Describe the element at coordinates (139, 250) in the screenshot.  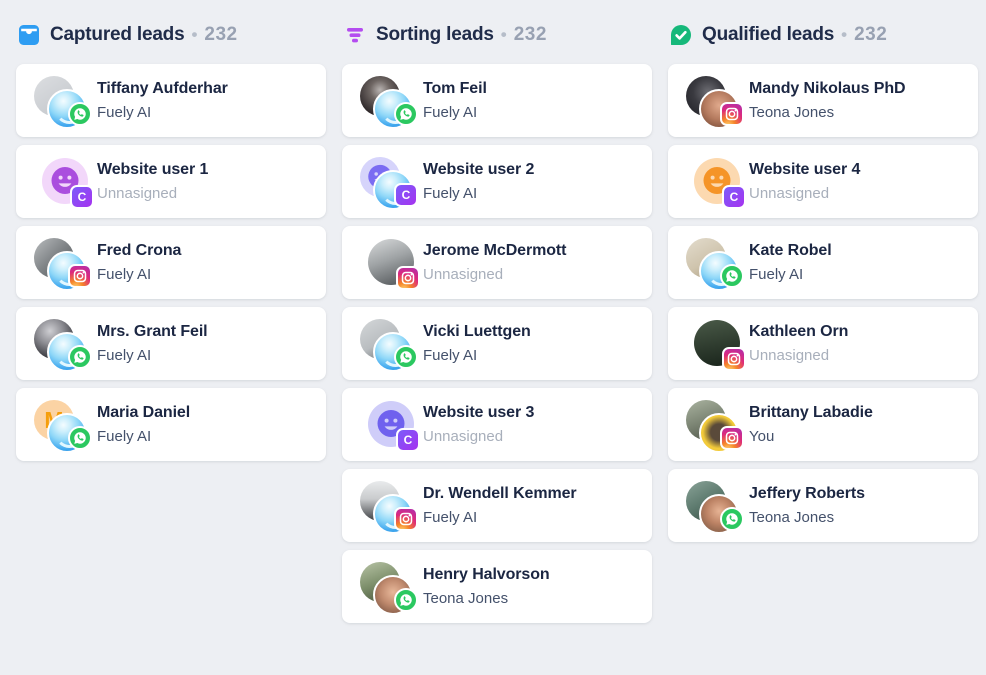
I see `lead-name: Fred Crona` at that location.